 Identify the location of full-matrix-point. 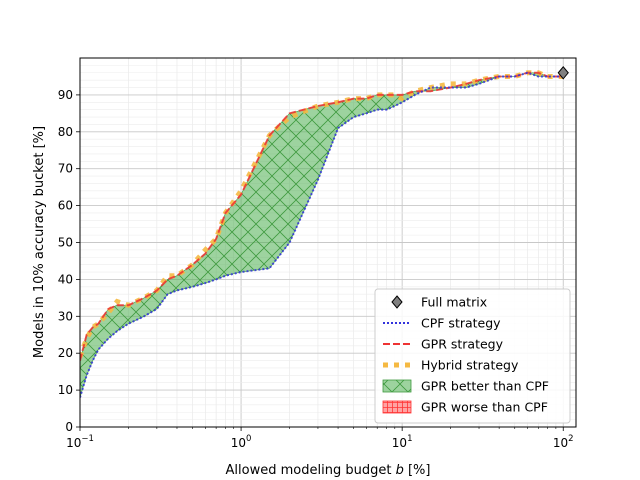
(563, 72).